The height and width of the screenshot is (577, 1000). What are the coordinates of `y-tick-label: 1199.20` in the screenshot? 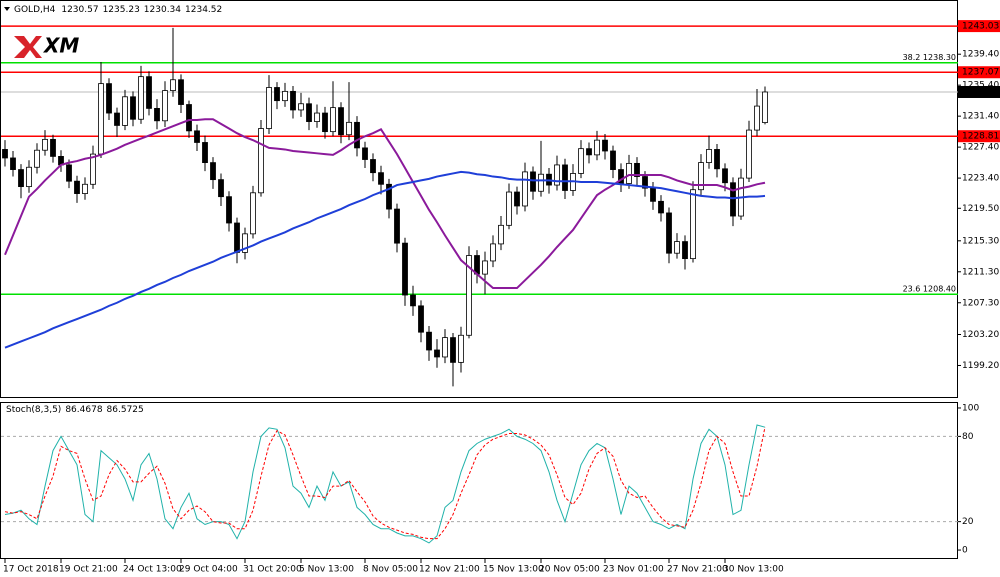 It's located at (980, 366).